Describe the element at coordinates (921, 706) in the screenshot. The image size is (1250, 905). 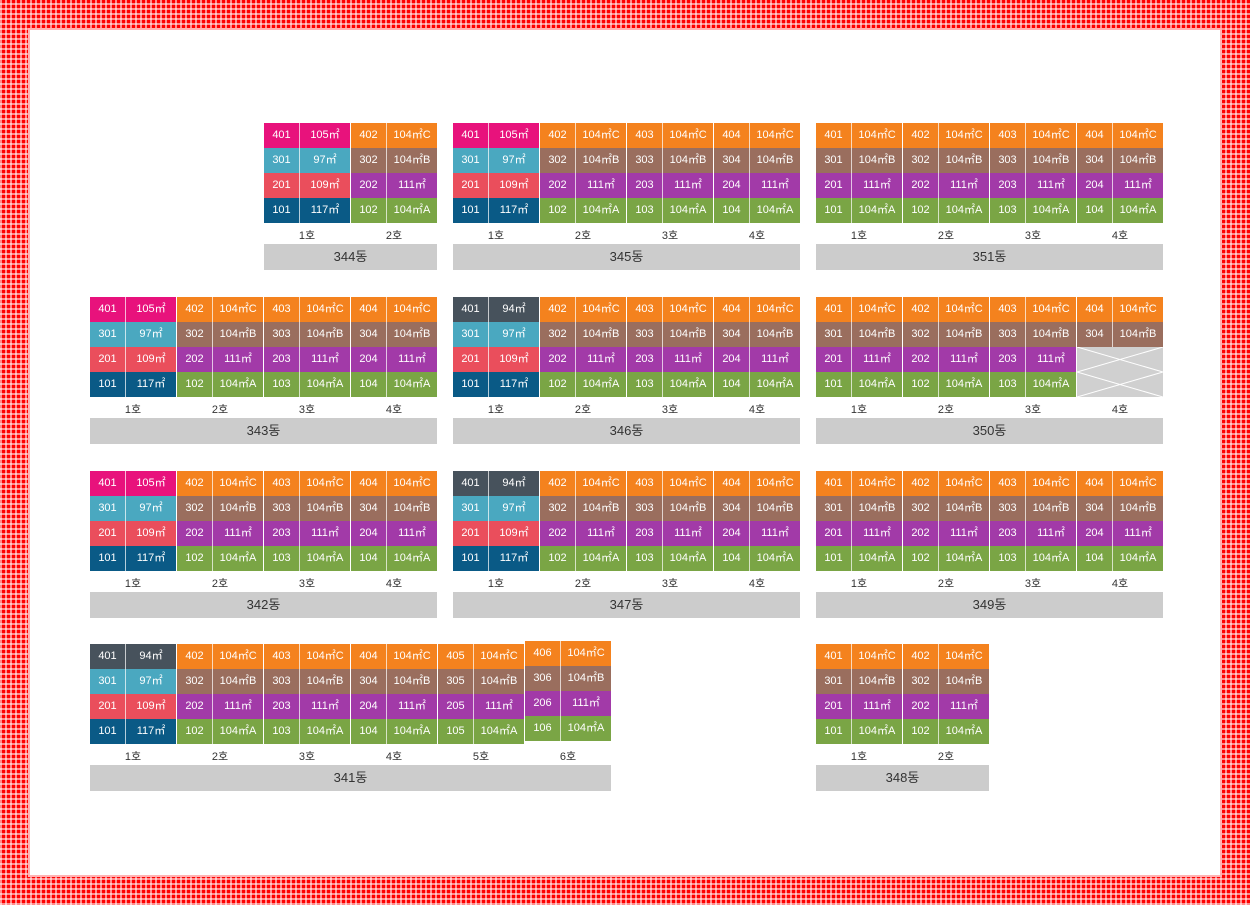
I see `unit-number: 202` at that location.